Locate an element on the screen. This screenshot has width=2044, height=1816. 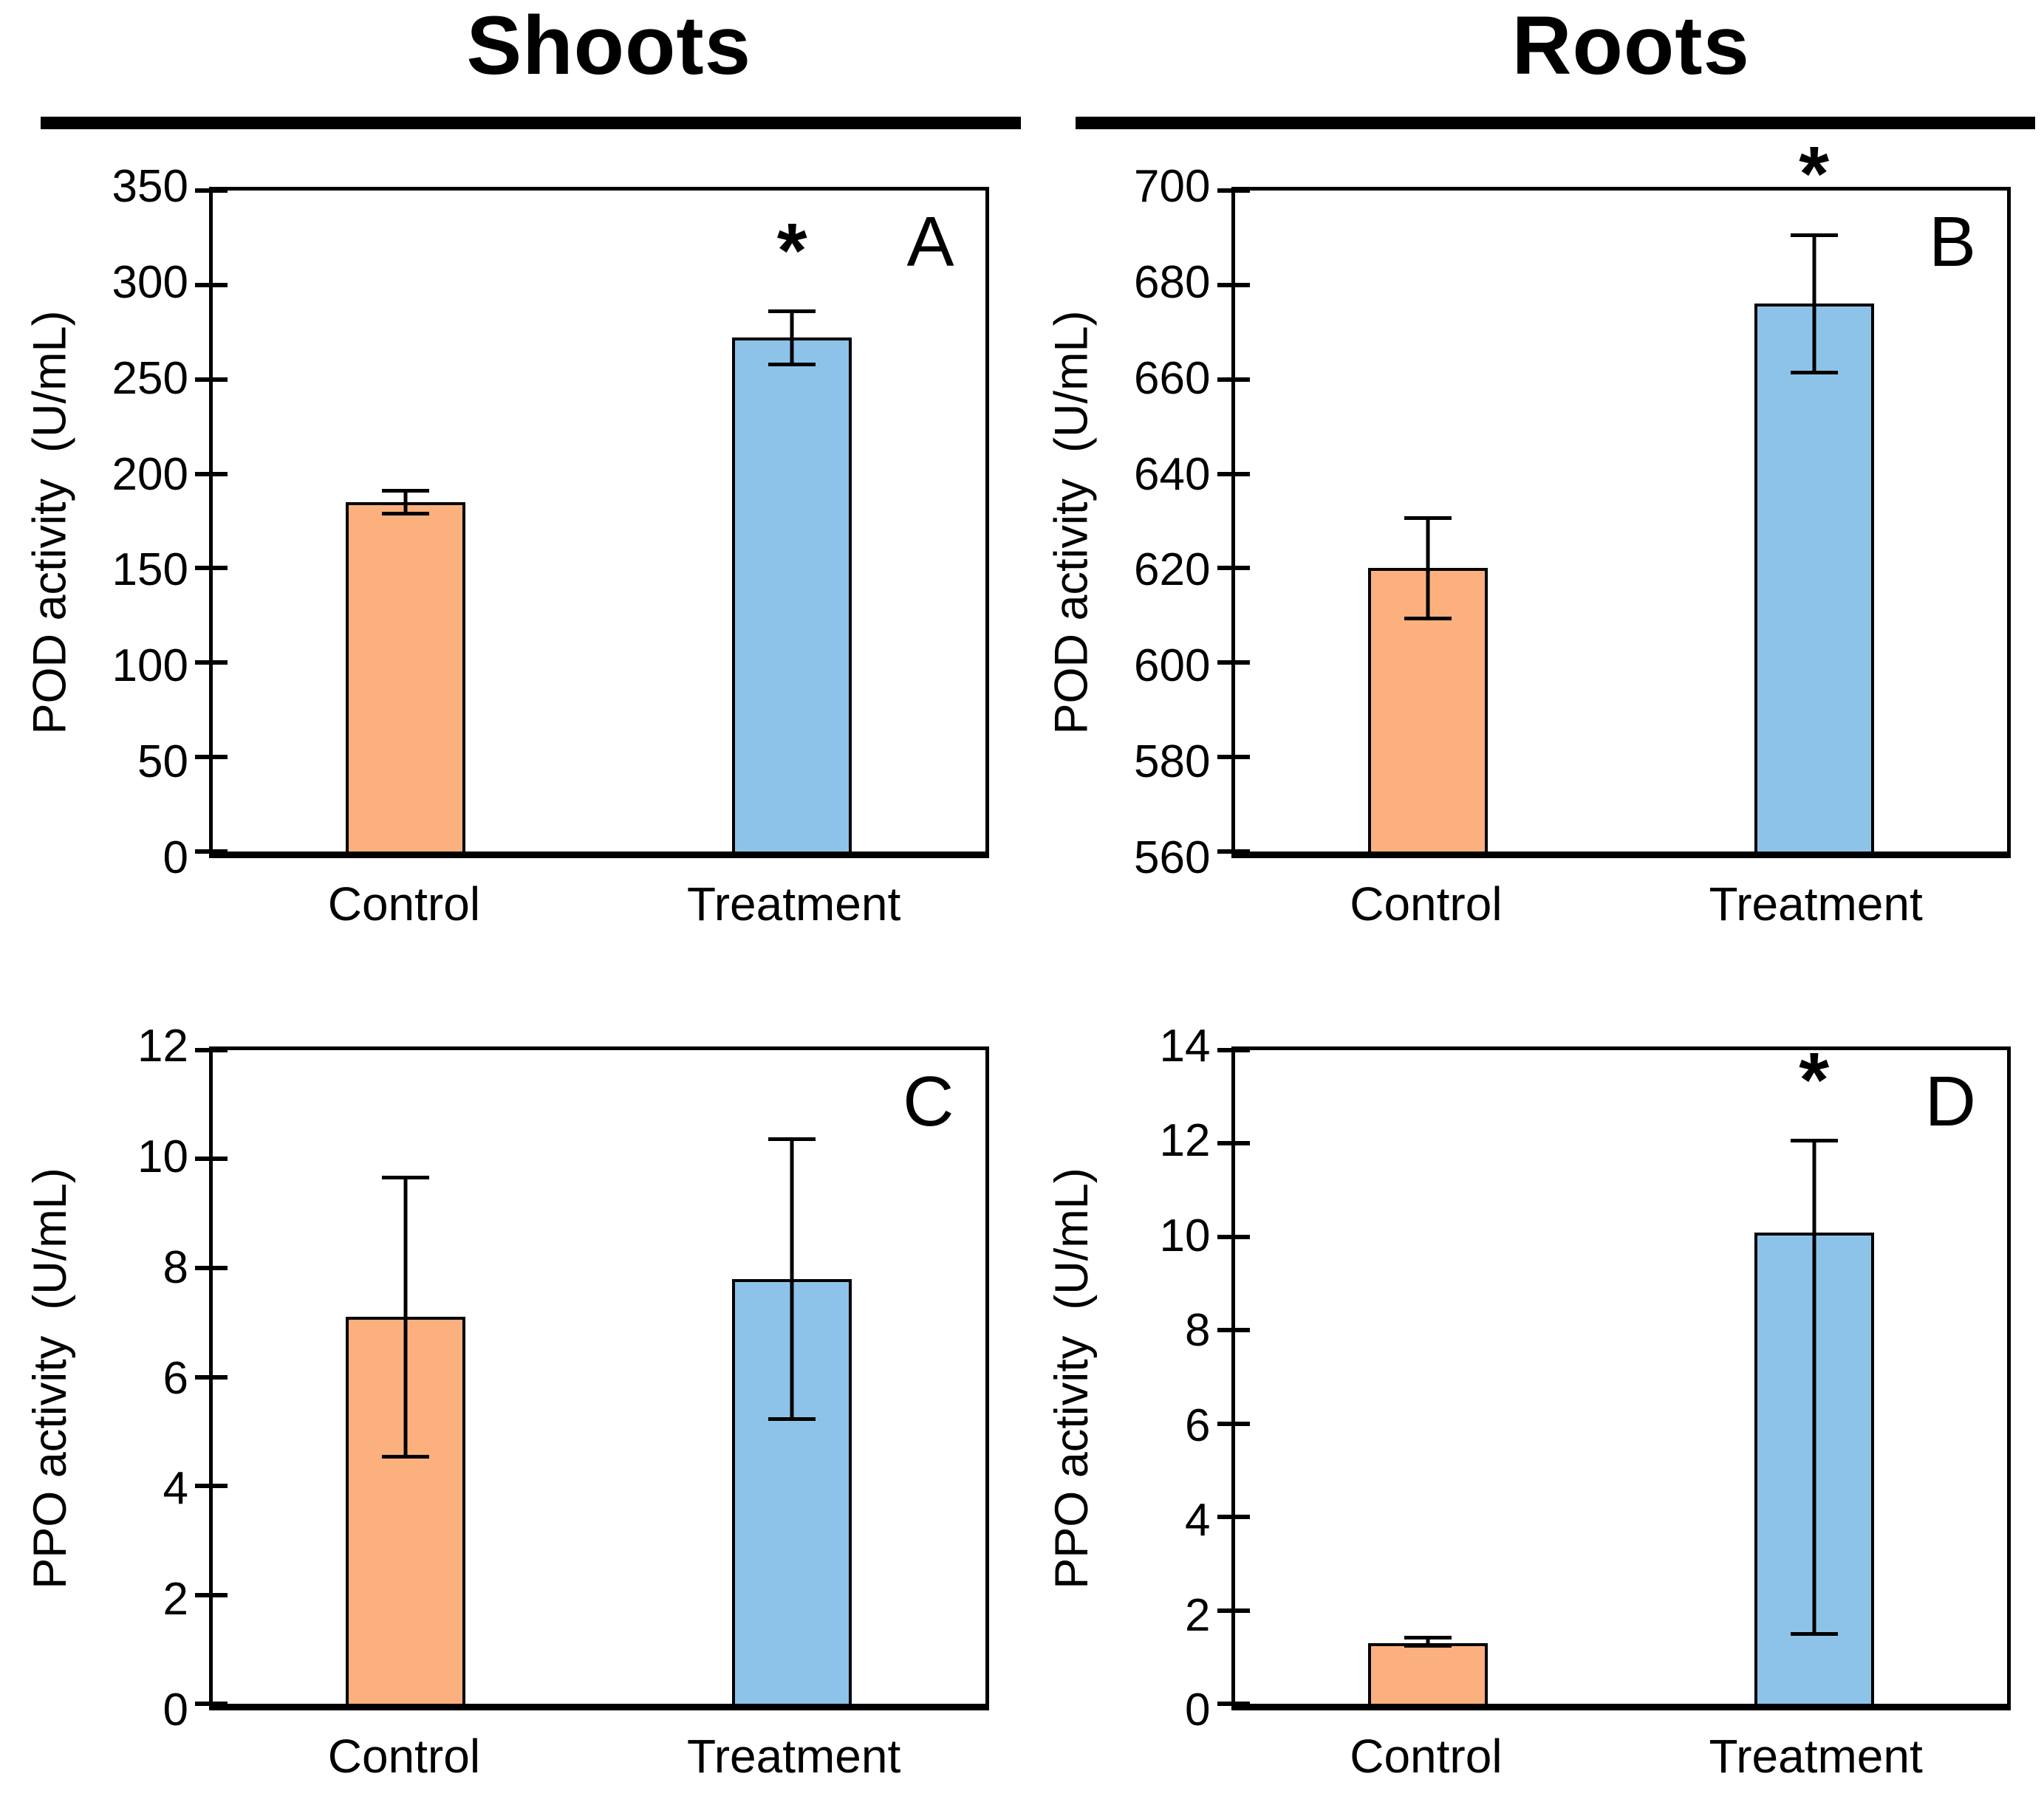
column-header-shoots: Shoots is located at coordinates (511, 68).